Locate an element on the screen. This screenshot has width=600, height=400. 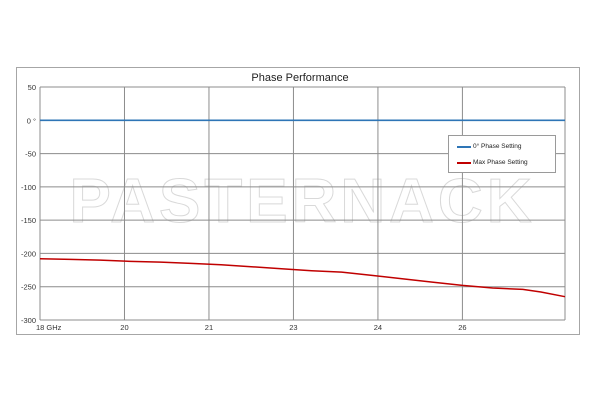
y-tick-label: -50 is located at coordinates (30, 154).